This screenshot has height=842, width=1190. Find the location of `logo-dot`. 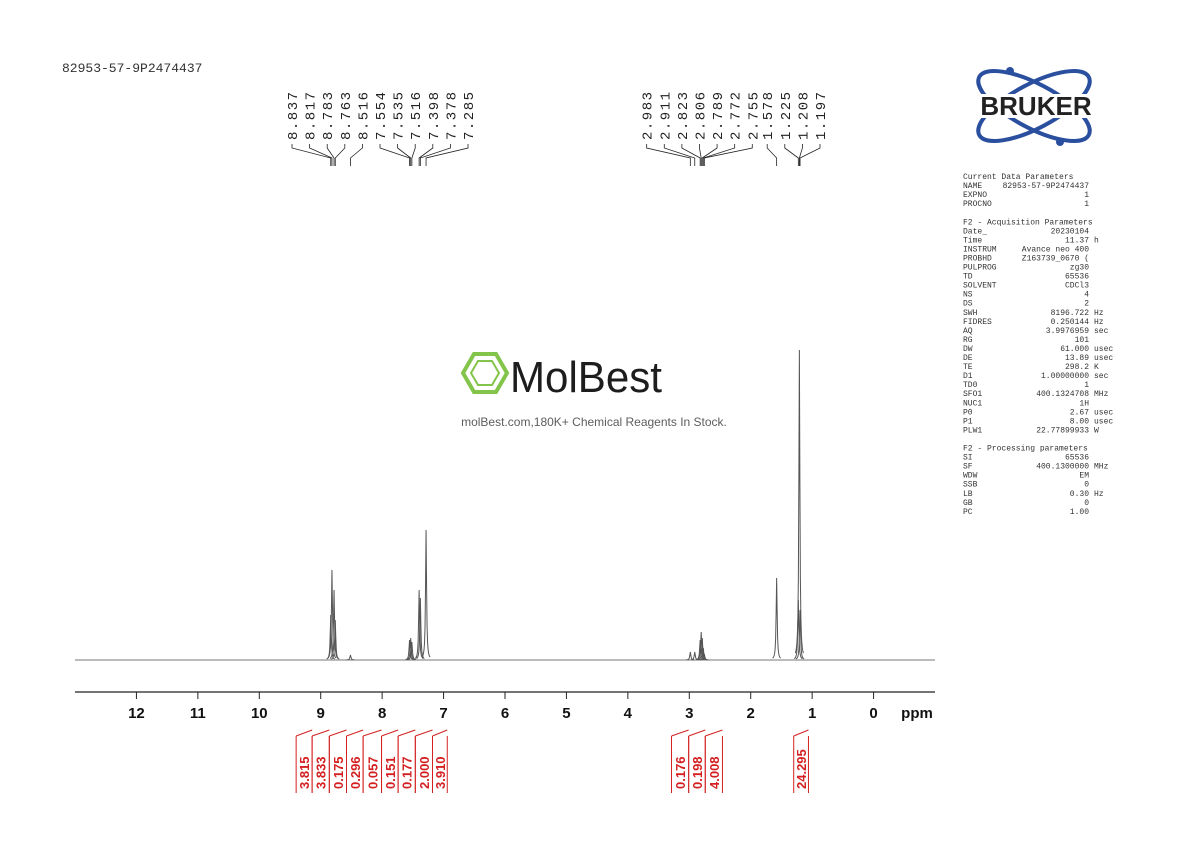

logo-dot is located at coordinates (1010, 71).